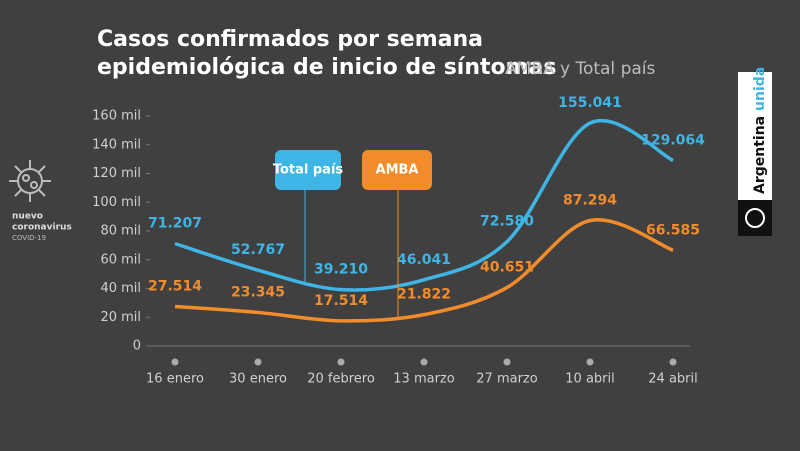  I want to click on x-tick-label: 24 abril, so click(672, 379).